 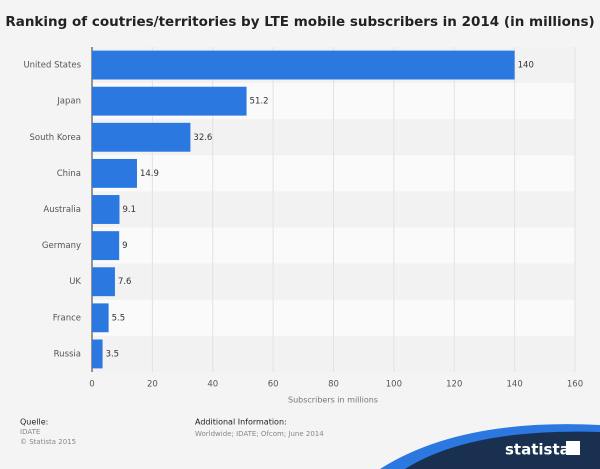 What do you see at coordinates (575, 385) in the screenshot?
I see `x-tick-label: 160` at bounding box center [575, 385].